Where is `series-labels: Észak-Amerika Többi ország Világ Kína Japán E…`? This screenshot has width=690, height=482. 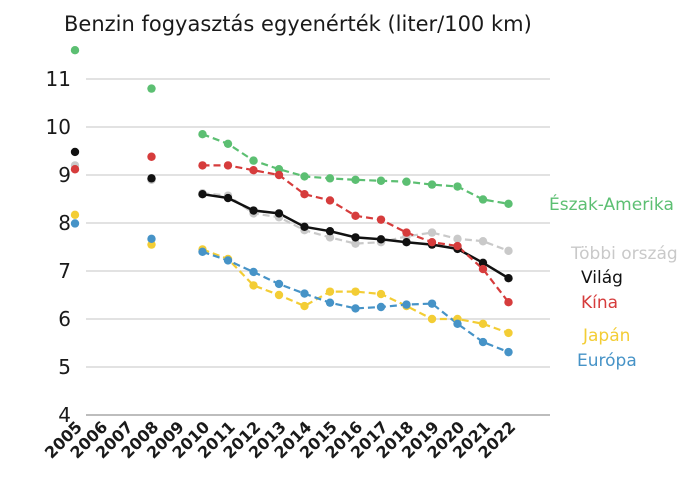 series-labels: Észak-Amerika Többi ország Világ Kína Japán E… is located at coordinates (613, 282).